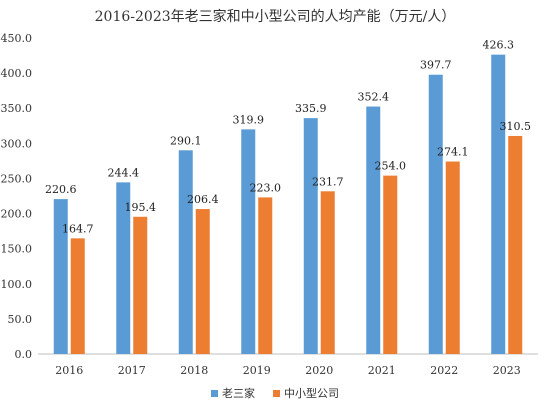 This screenshot has height=408, width=550. What do you see at coordinates (17, 38) in the screenshot?
I see `y-tick-label: 450.0` at bounding box center [17, 38].